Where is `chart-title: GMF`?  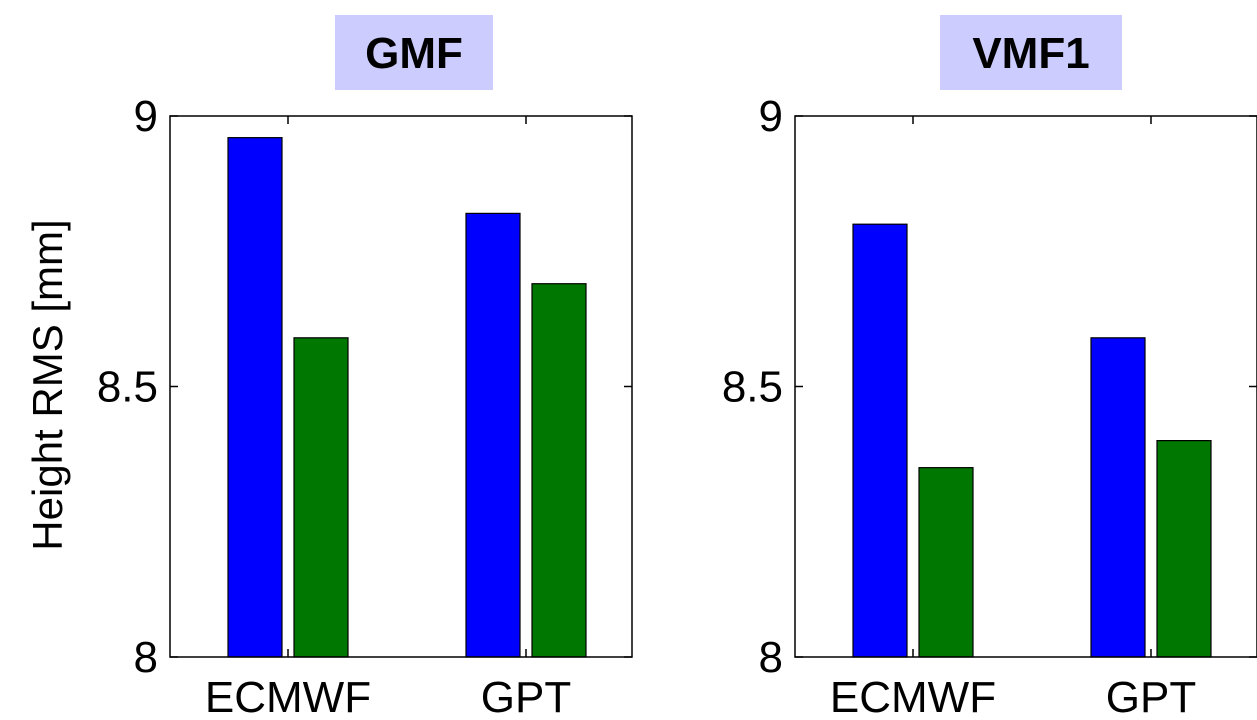
chart-title: GMF is located at coordinates (414, 53).